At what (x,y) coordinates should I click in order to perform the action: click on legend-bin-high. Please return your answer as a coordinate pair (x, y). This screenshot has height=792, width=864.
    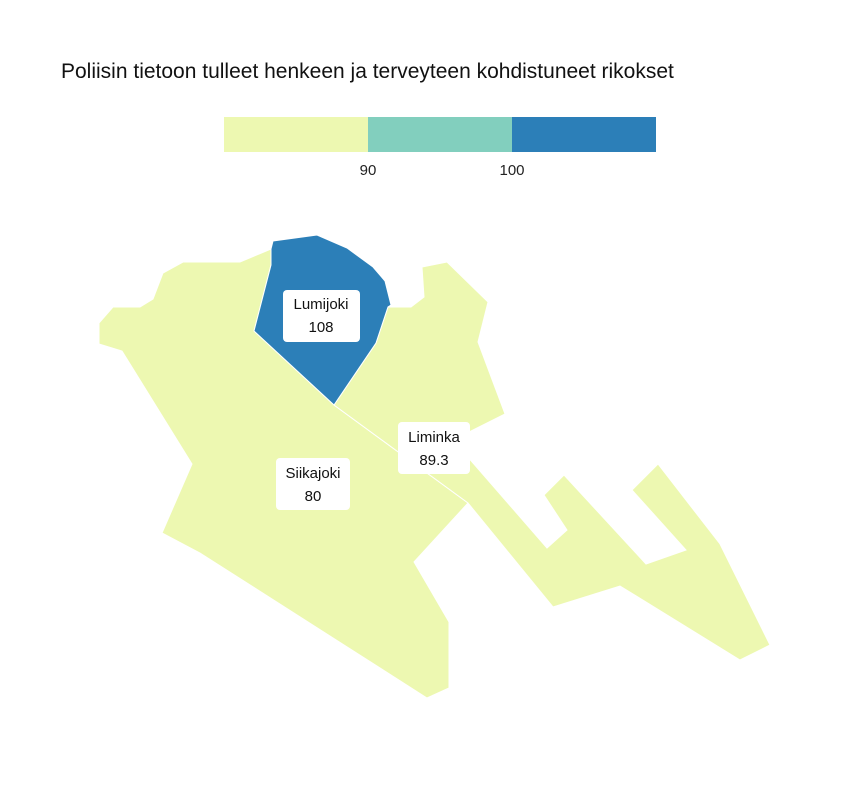
    Looking at the image, I should click on (584, 134).